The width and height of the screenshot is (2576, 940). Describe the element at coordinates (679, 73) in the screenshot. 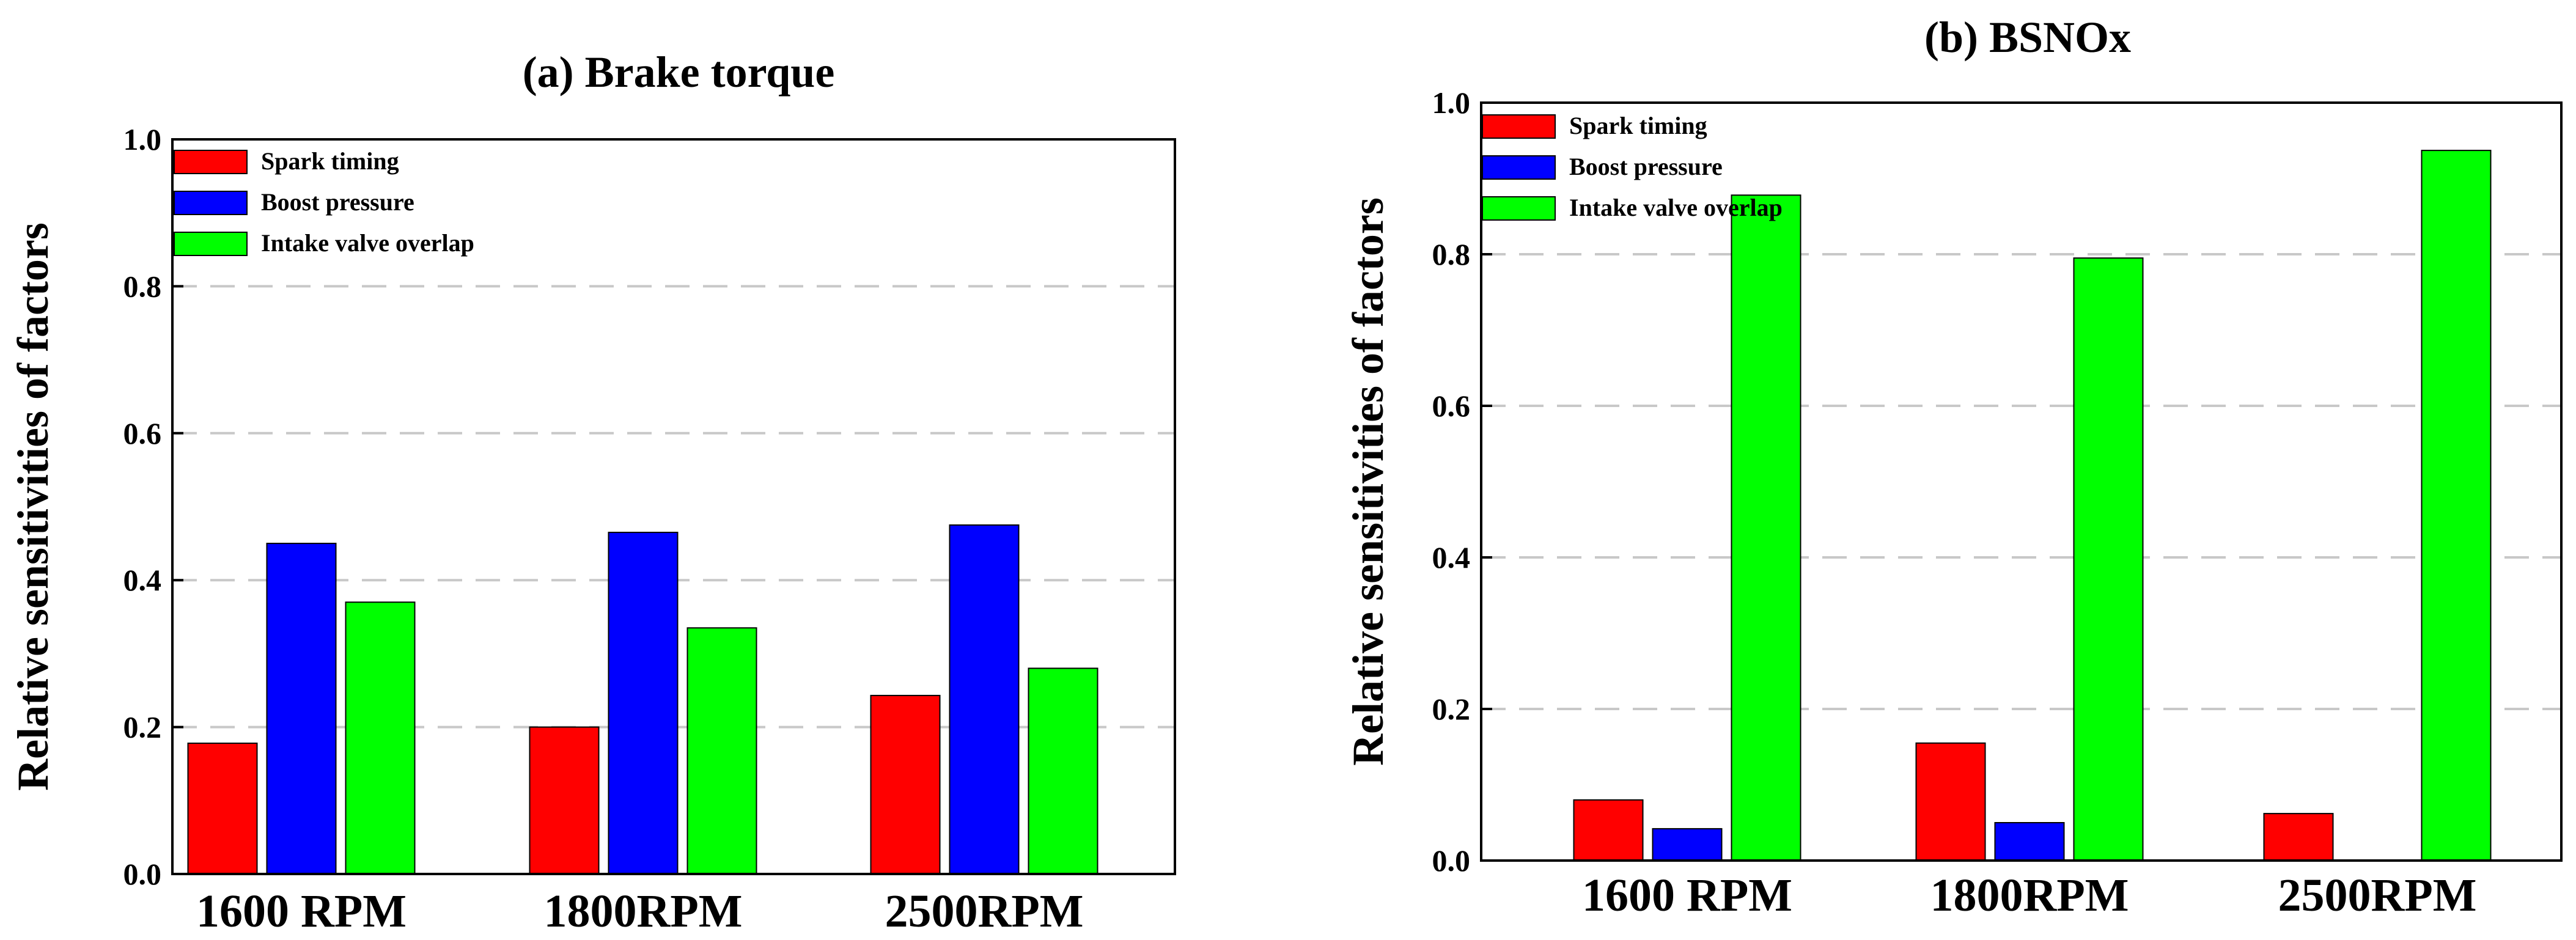

I see `chart-title: (a) Brake torque` at that location.